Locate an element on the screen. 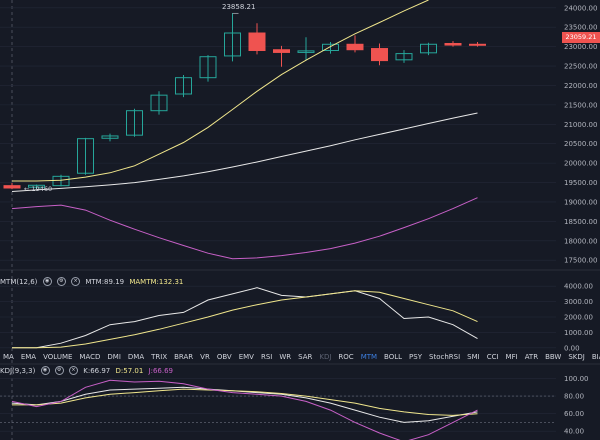 This screenshot has width=600, height=440. tab-kdj: KDJ is located at coordinates (325, 357).